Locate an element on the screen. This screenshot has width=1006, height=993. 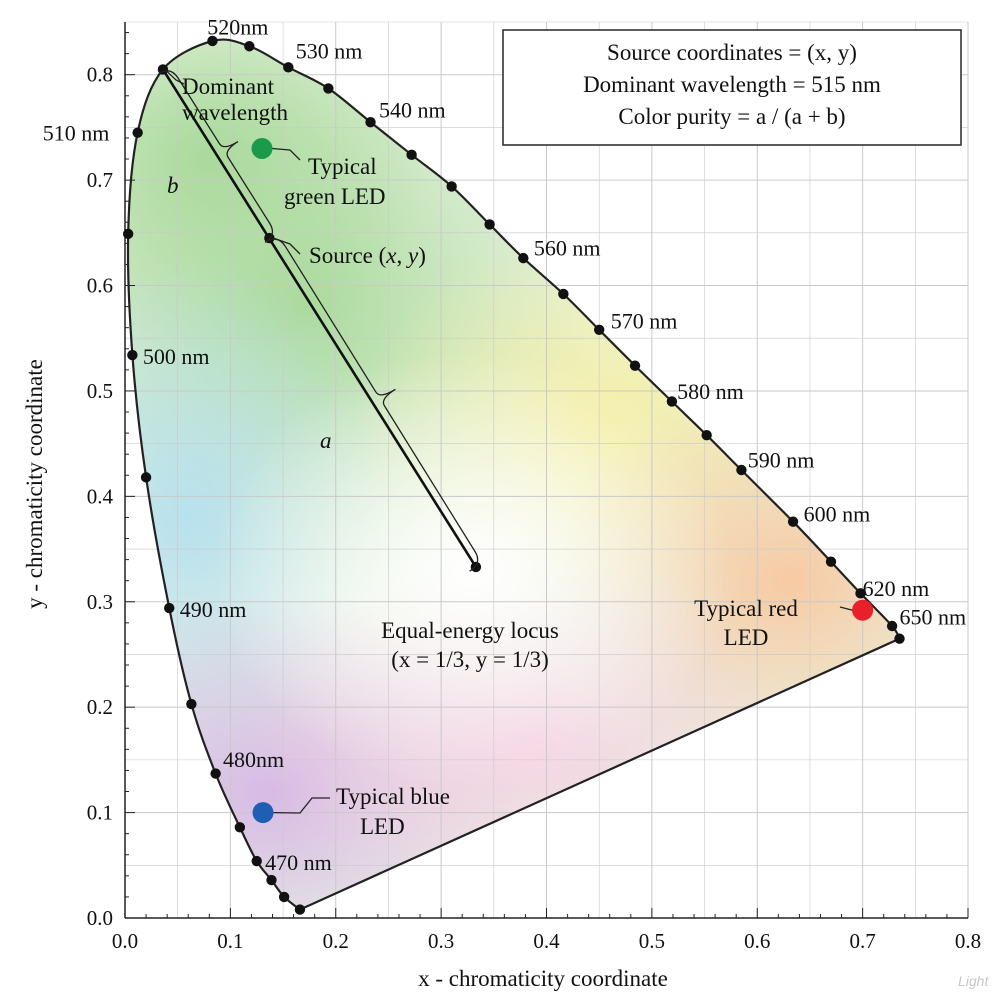
red-led-leader is located at coordinates (846, 608).